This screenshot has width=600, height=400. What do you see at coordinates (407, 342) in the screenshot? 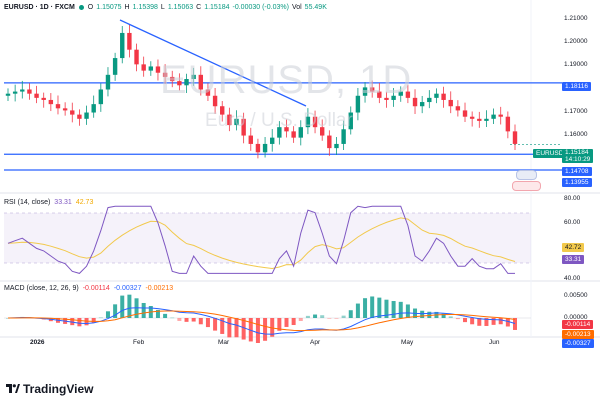
I see `x-axis-label: May` at bounding box center [407, 342].